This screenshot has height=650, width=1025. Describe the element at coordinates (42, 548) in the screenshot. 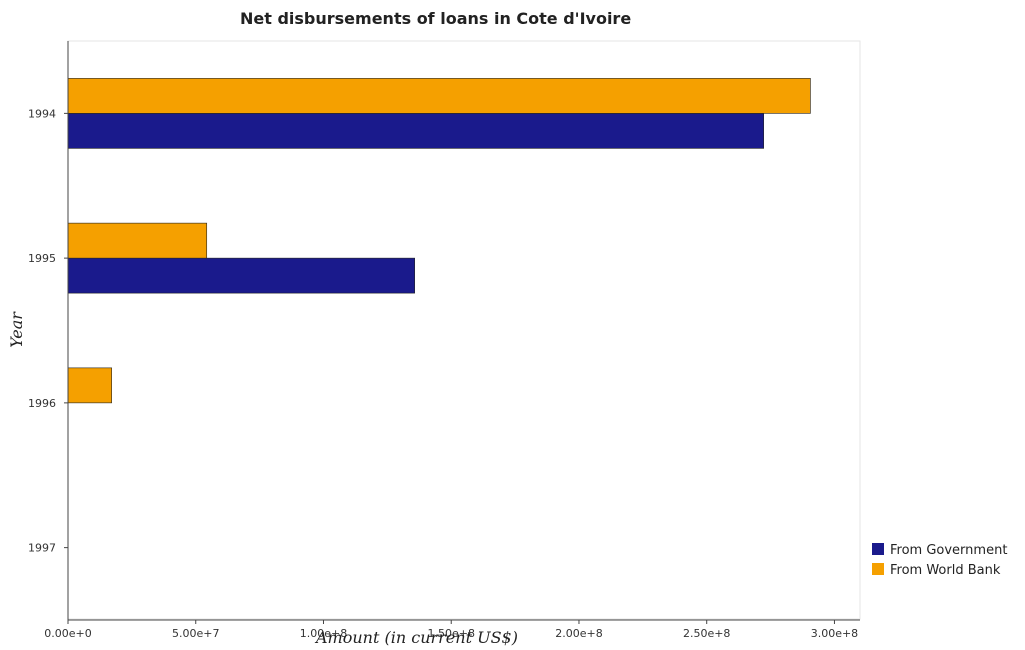

I see `y-tick-label: 1997` at that location.